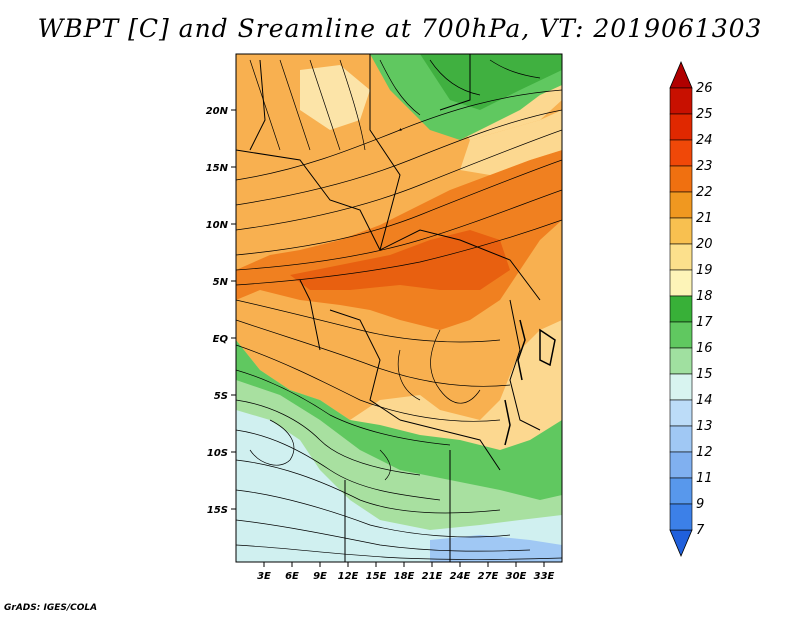  What do you see at coordinates (348, 576) in the screenshot?
I see `lon-label: 12E` at bounding box center [348, 576].